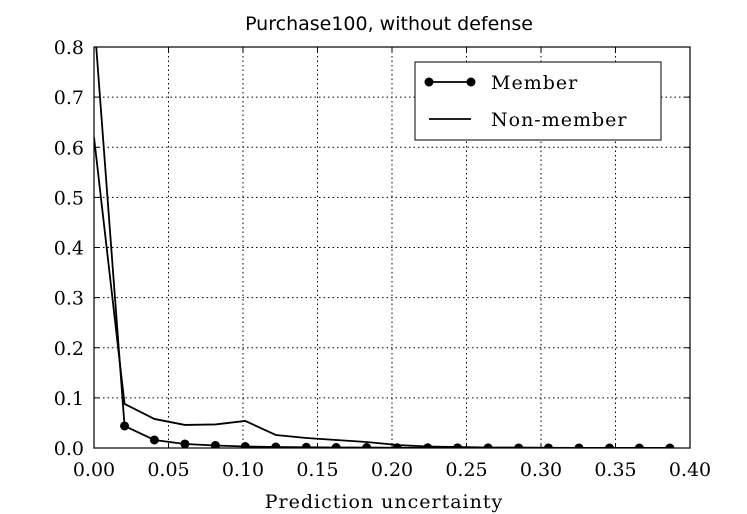  Describe the element at coordinates (69, 449) in the screenshot. I see `y-tick-label: 0.0` at that location.